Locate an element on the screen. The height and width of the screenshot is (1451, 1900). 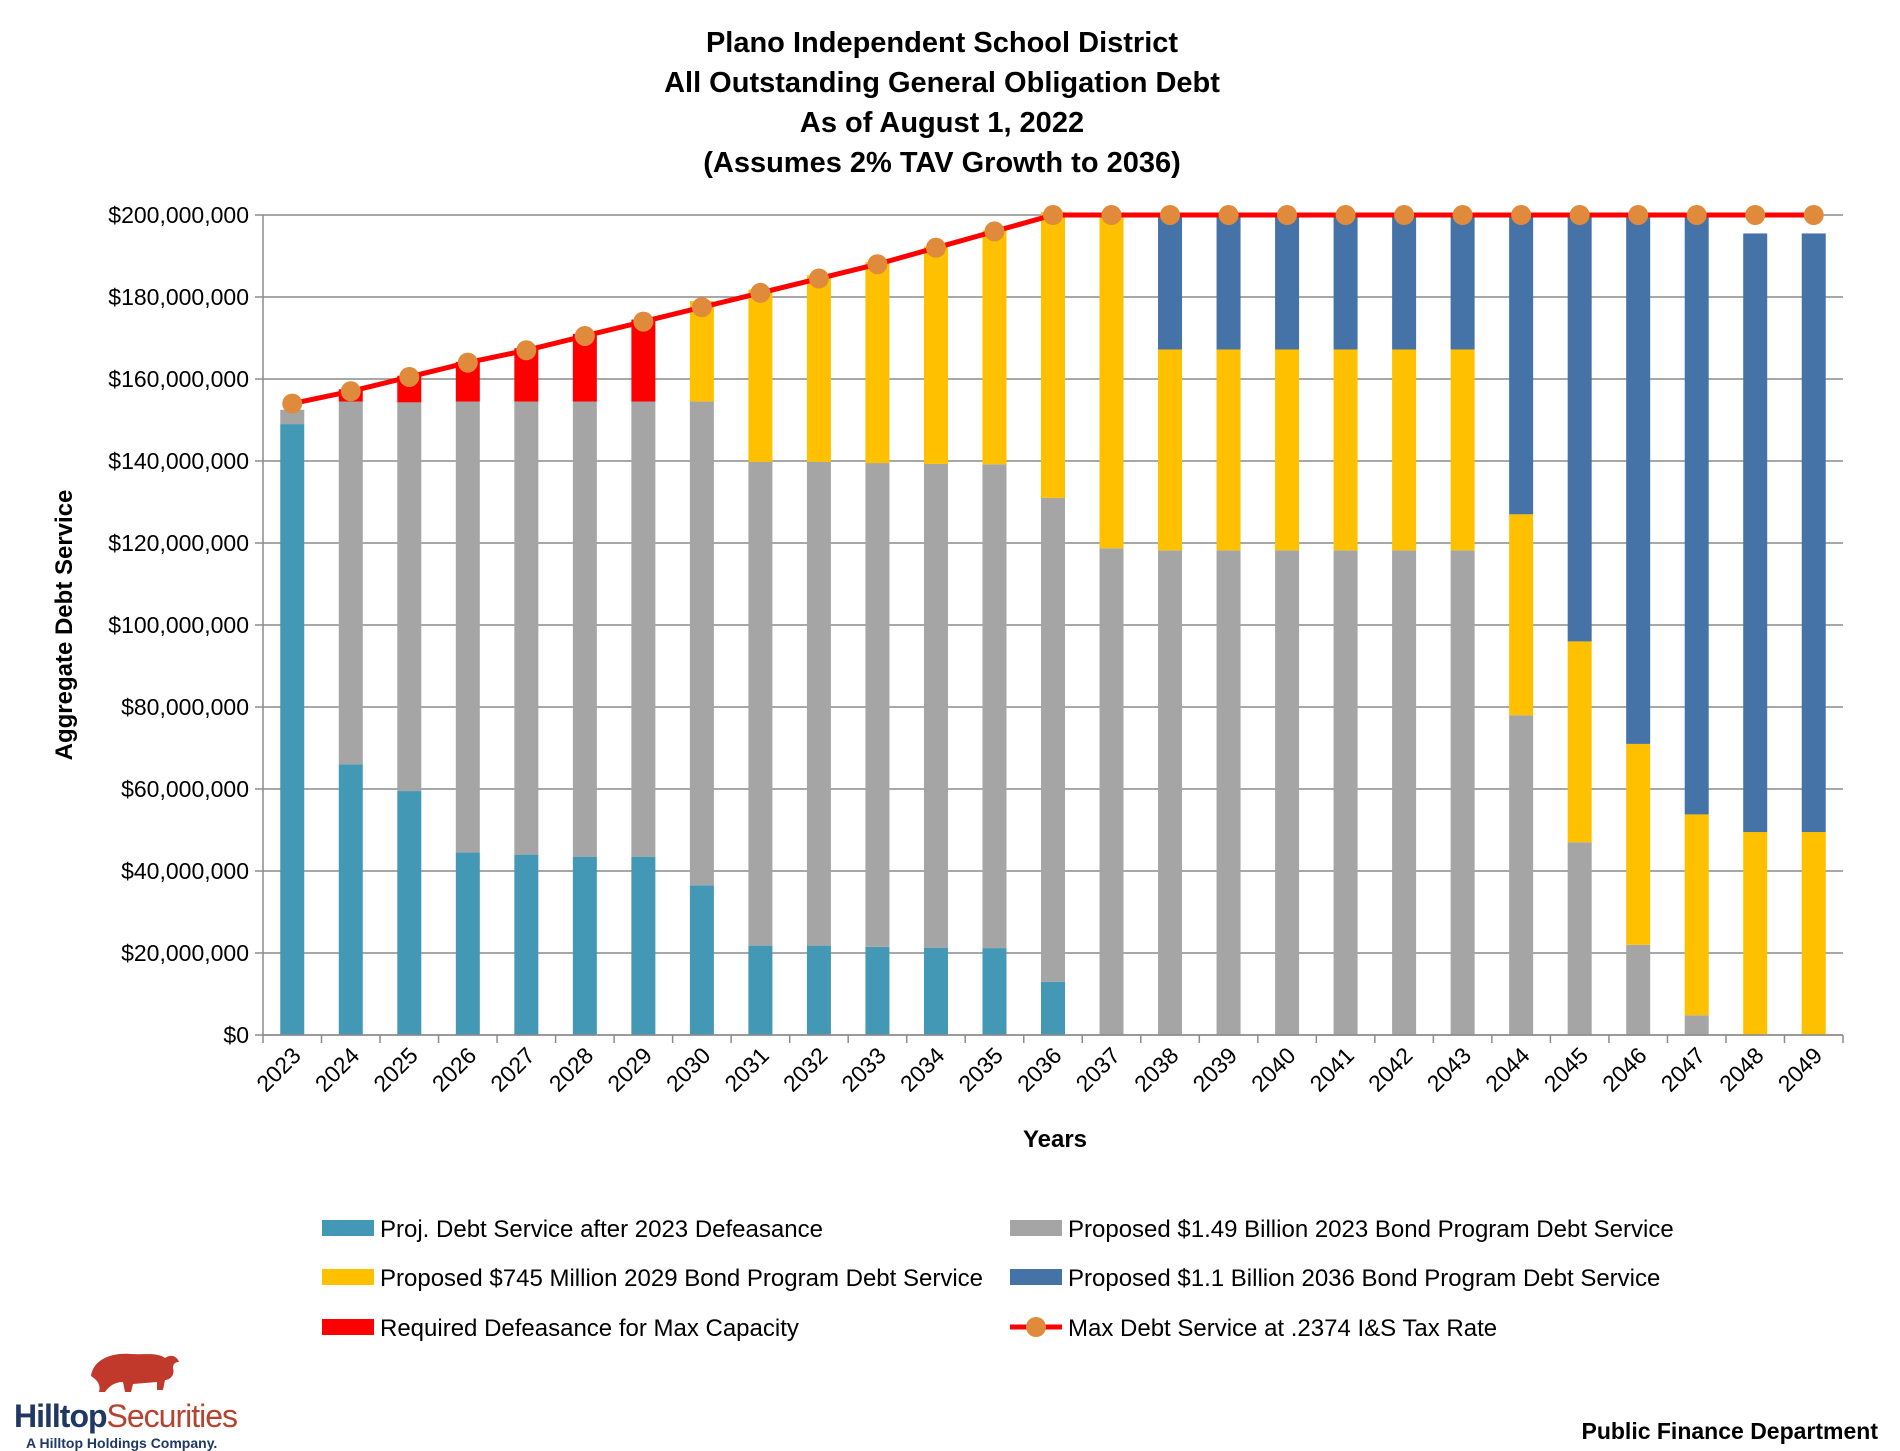
max-line-point-2049 is located at coordinates (1813, 215).